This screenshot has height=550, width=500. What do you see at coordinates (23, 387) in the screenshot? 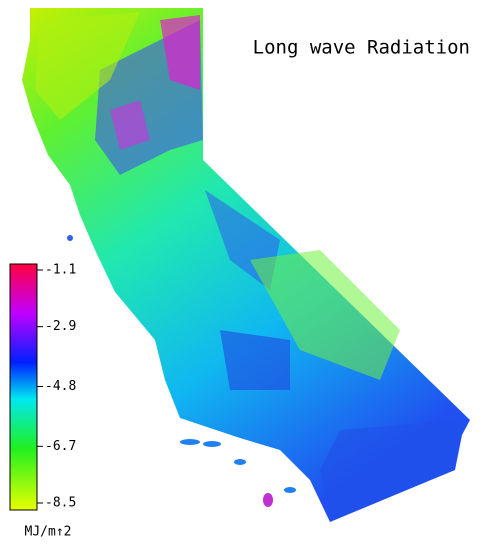
I see `color-scale` at bounding box center [23, 387].